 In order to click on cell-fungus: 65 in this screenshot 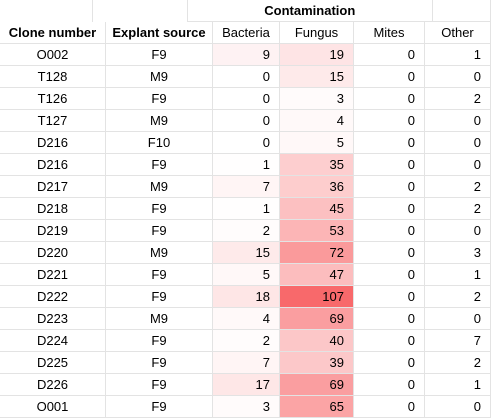, I will do `click(317, 407)`.